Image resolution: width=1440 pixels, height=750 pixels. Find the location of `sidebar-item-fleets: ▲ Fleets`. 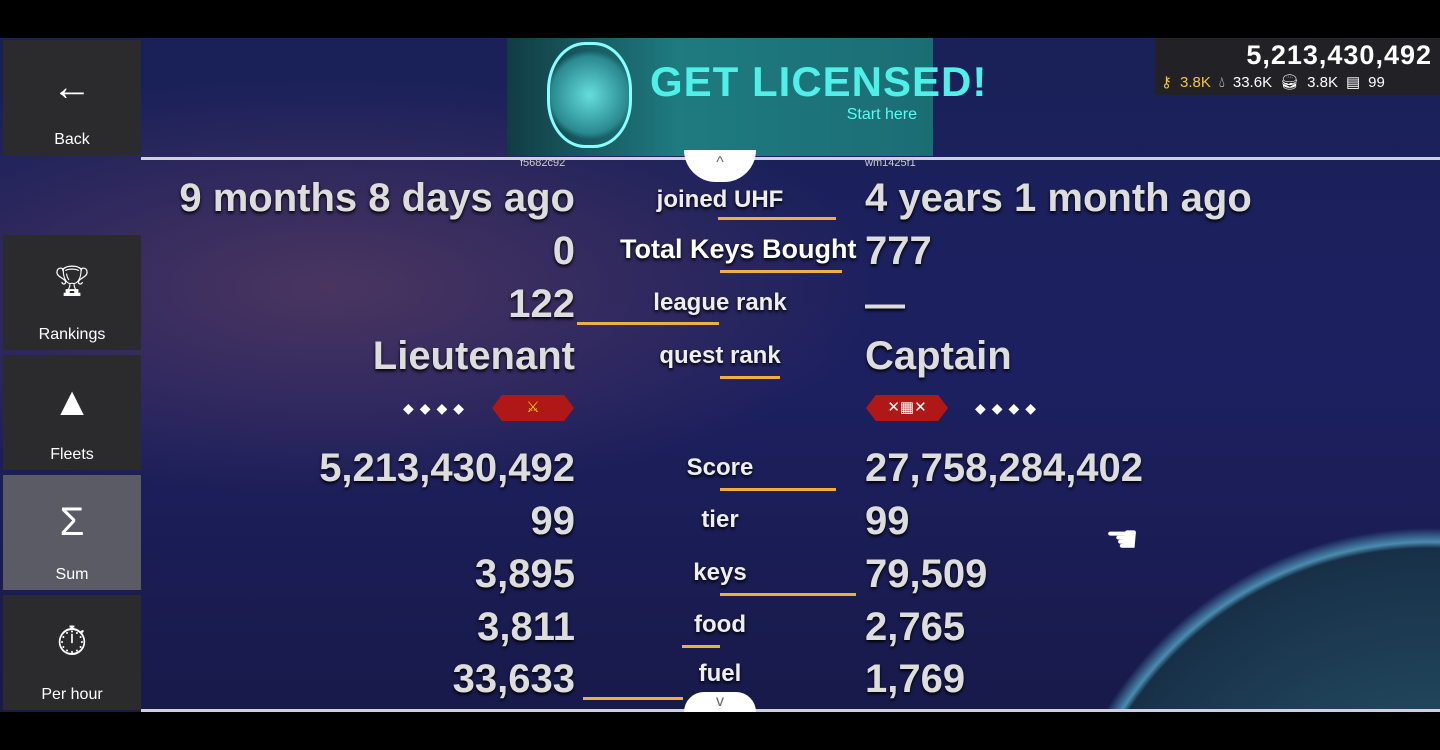

sidebar-item-fleets: ▲ Fleets is located at coordinates (72, 412).